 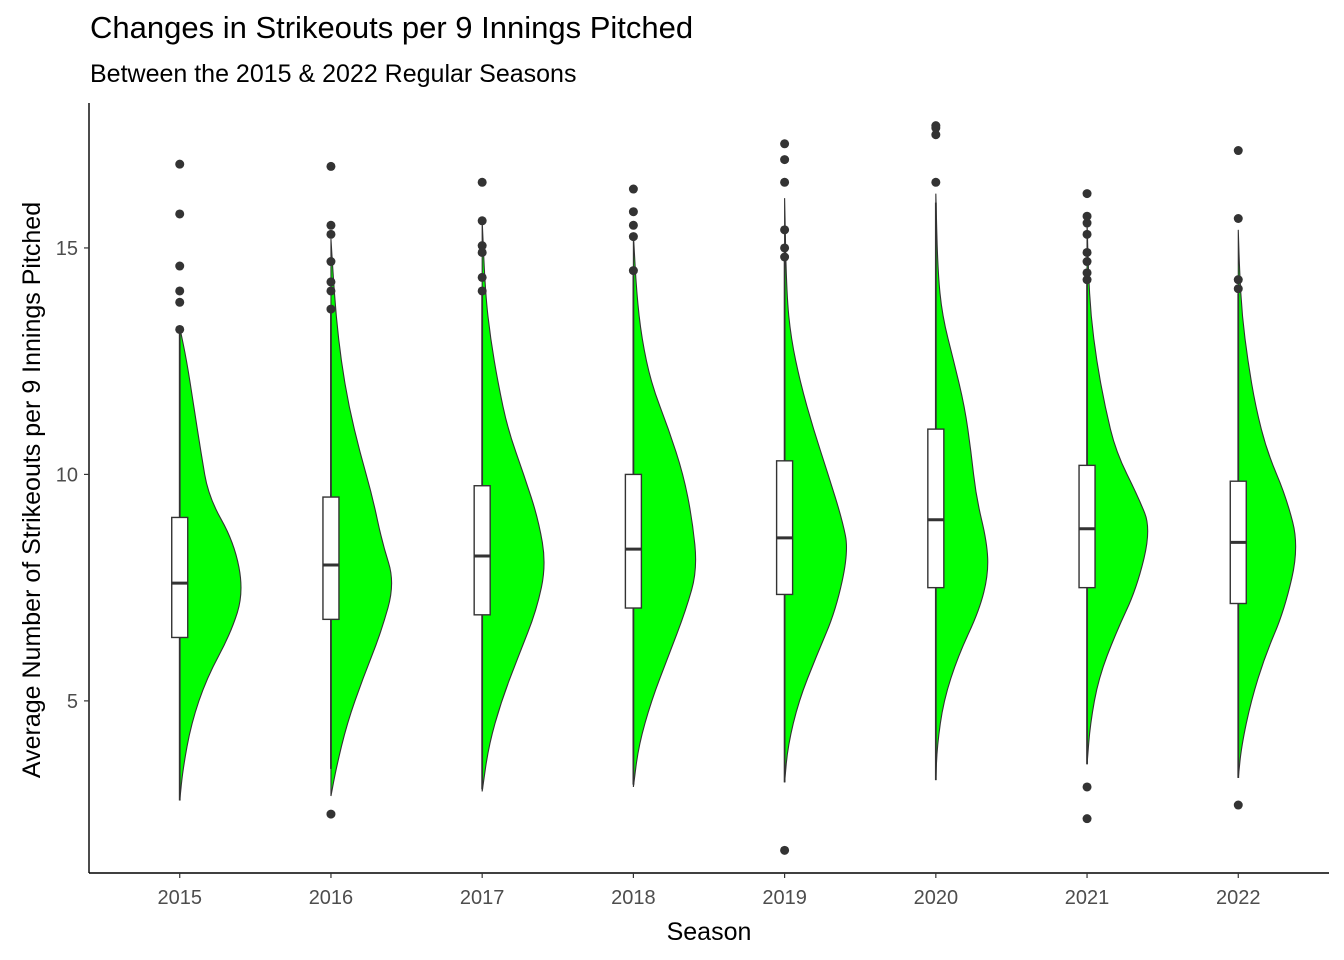 What do you see at coordinates (67, 475) in the screenshot?
I see `y-tick-label: 10` at bounding box center [67, 475].